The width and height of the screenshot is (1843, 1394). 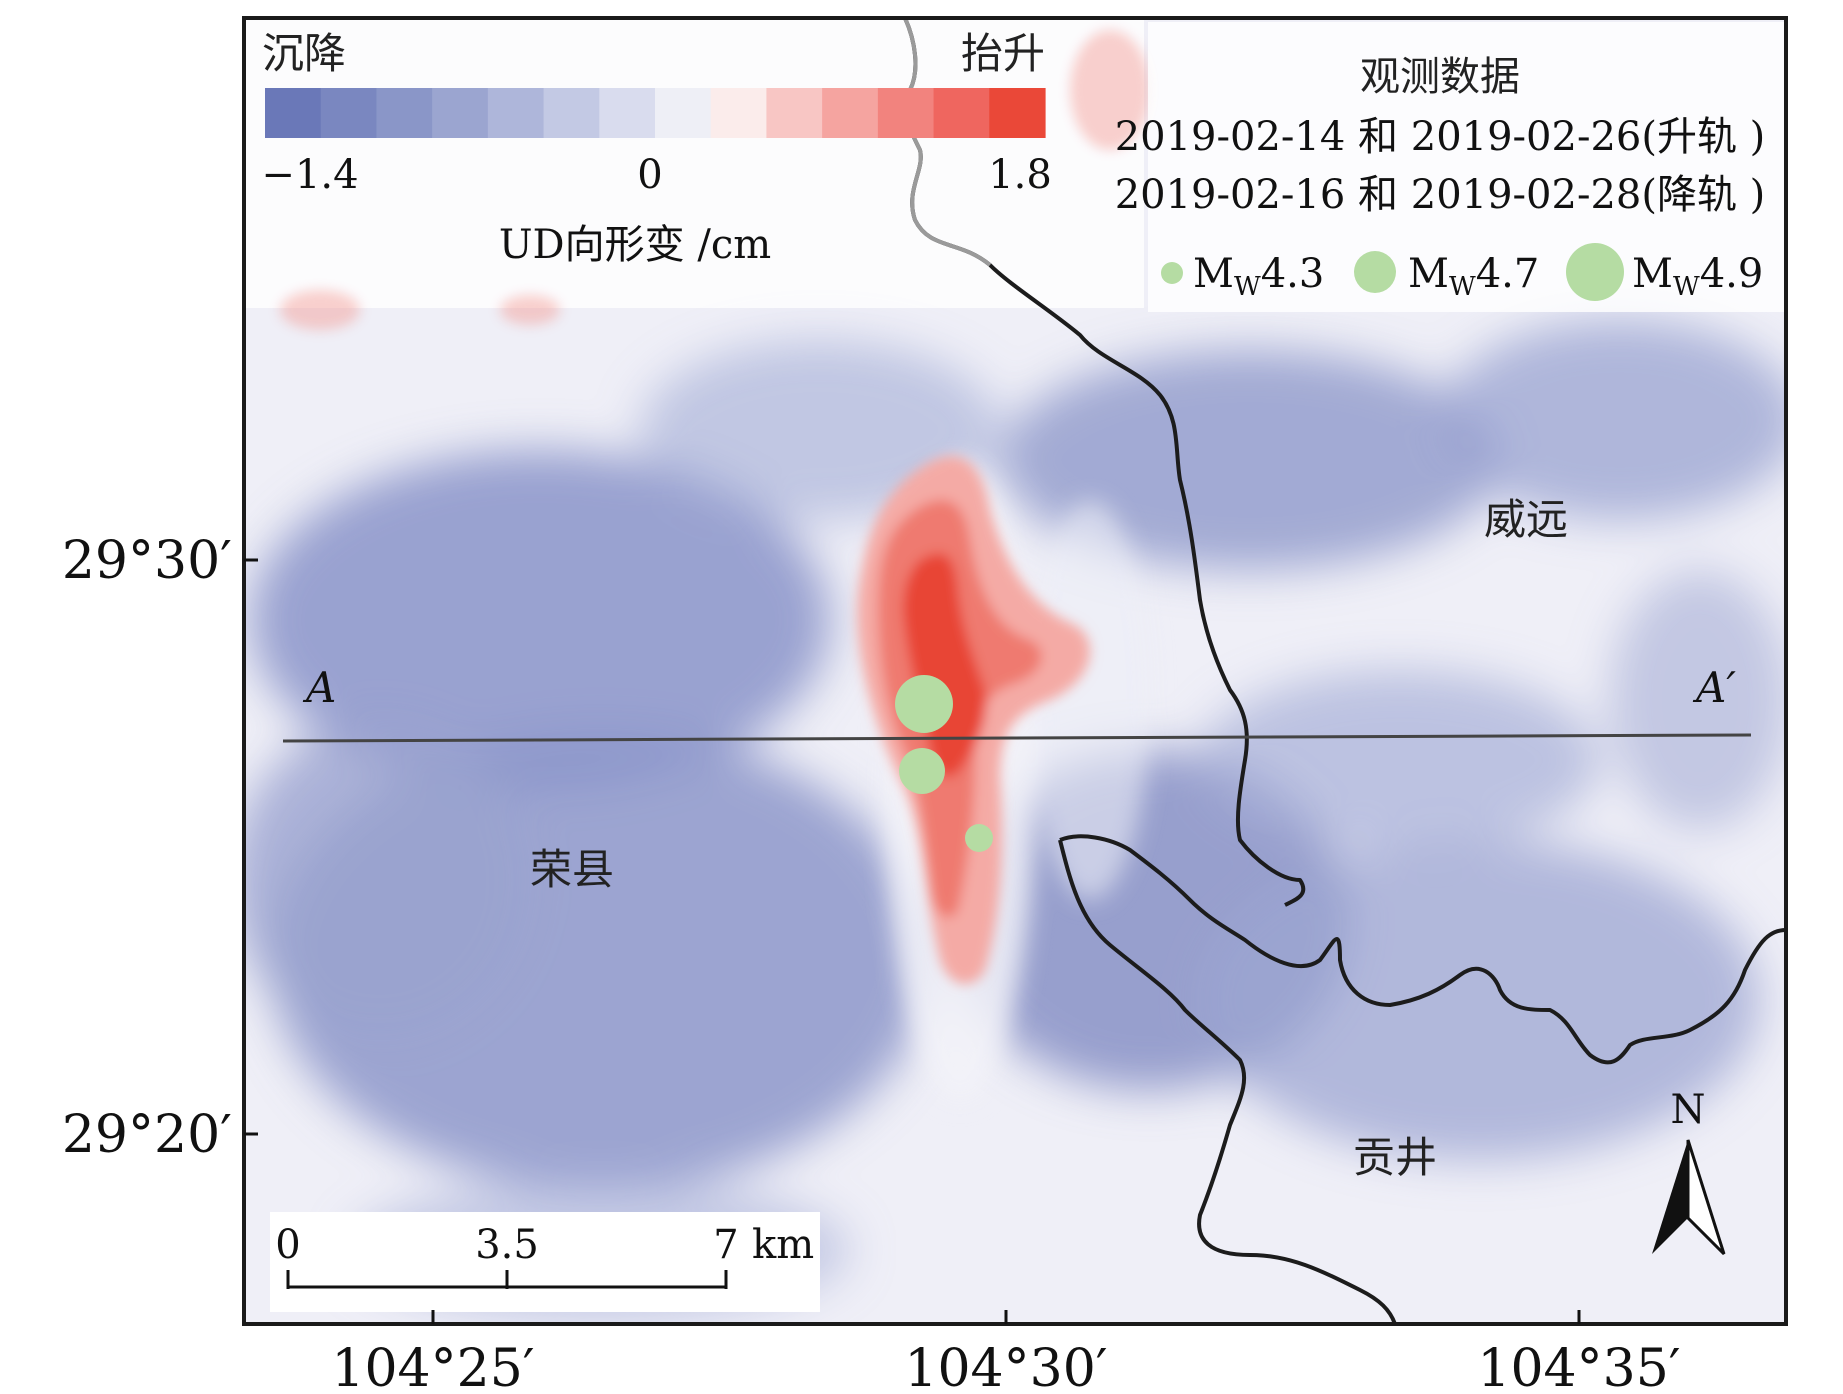 What do you see at coordinates (783, 1245) in the screenshot?
I see `scale-unit: km` at bounding box center [783, 1245].